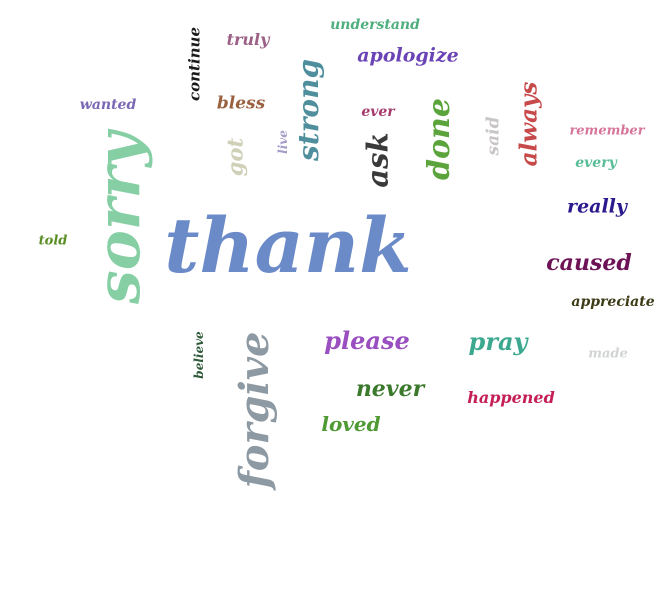  What do you see at coordinates (607, 131) in the screenshot?
I see `word-remember: remember` at bounding box center [607, 131].